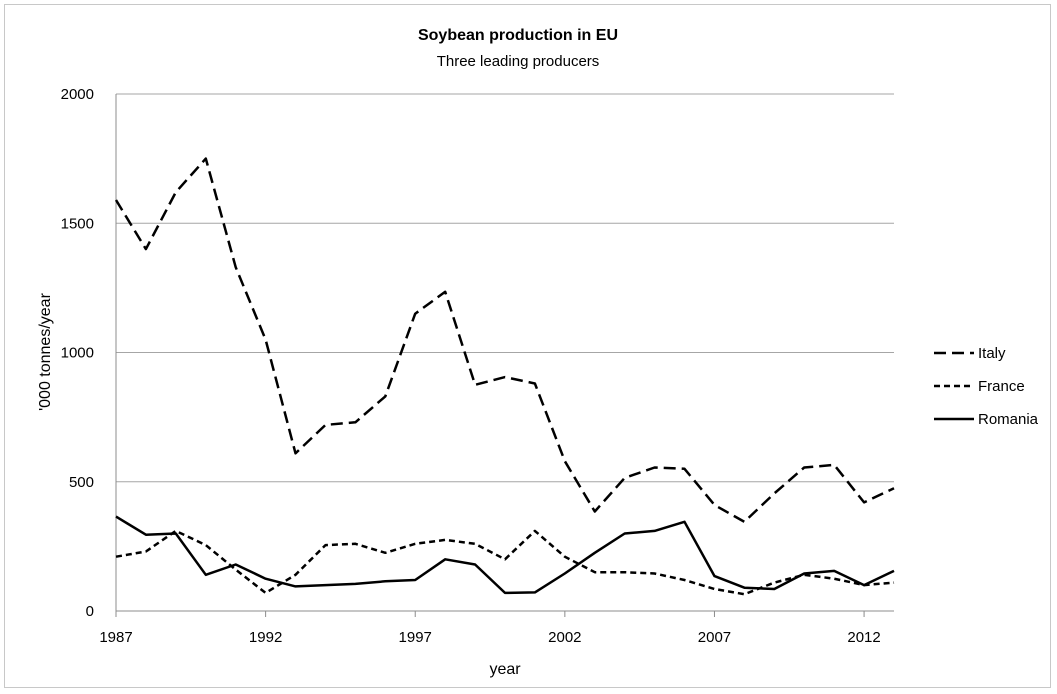  I want to click on chart-title: Soybean production in EU, so click(518, 35).